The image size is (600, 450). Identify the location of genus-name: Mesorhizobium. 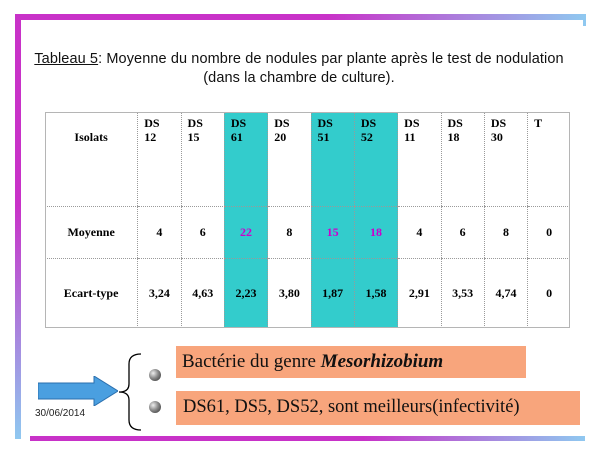
(382, 361).